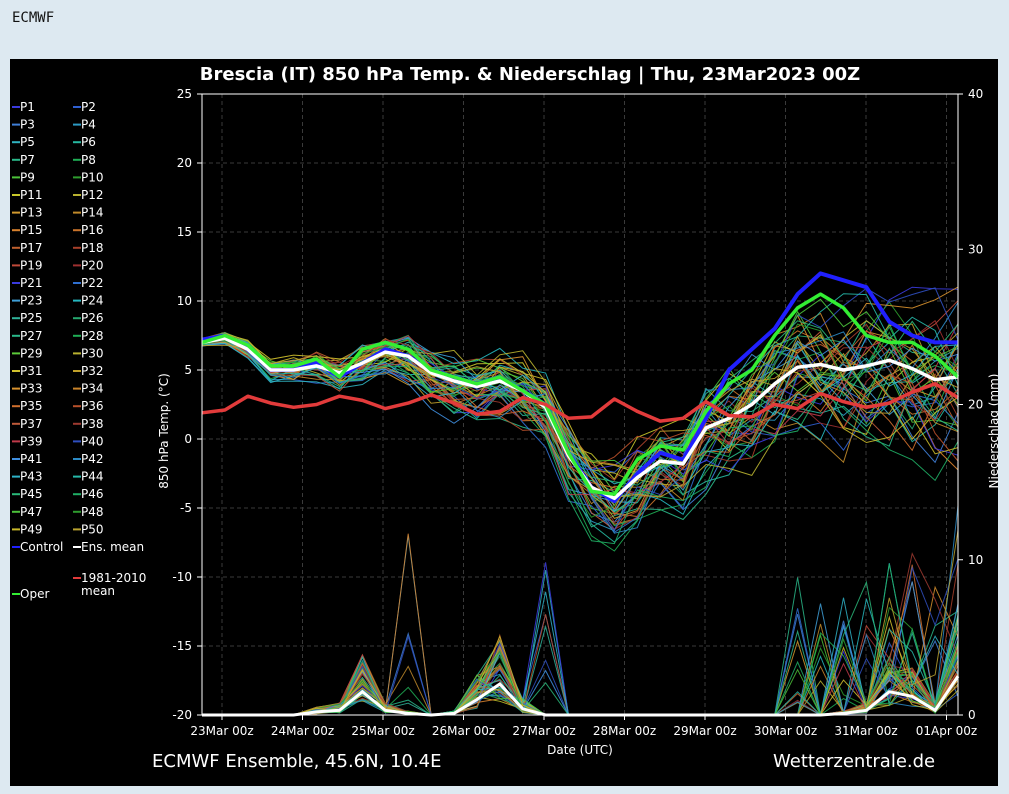 The width and height of the screenshot is (1009, 794). I want to click on legend-label: P22, so click(92, 283).